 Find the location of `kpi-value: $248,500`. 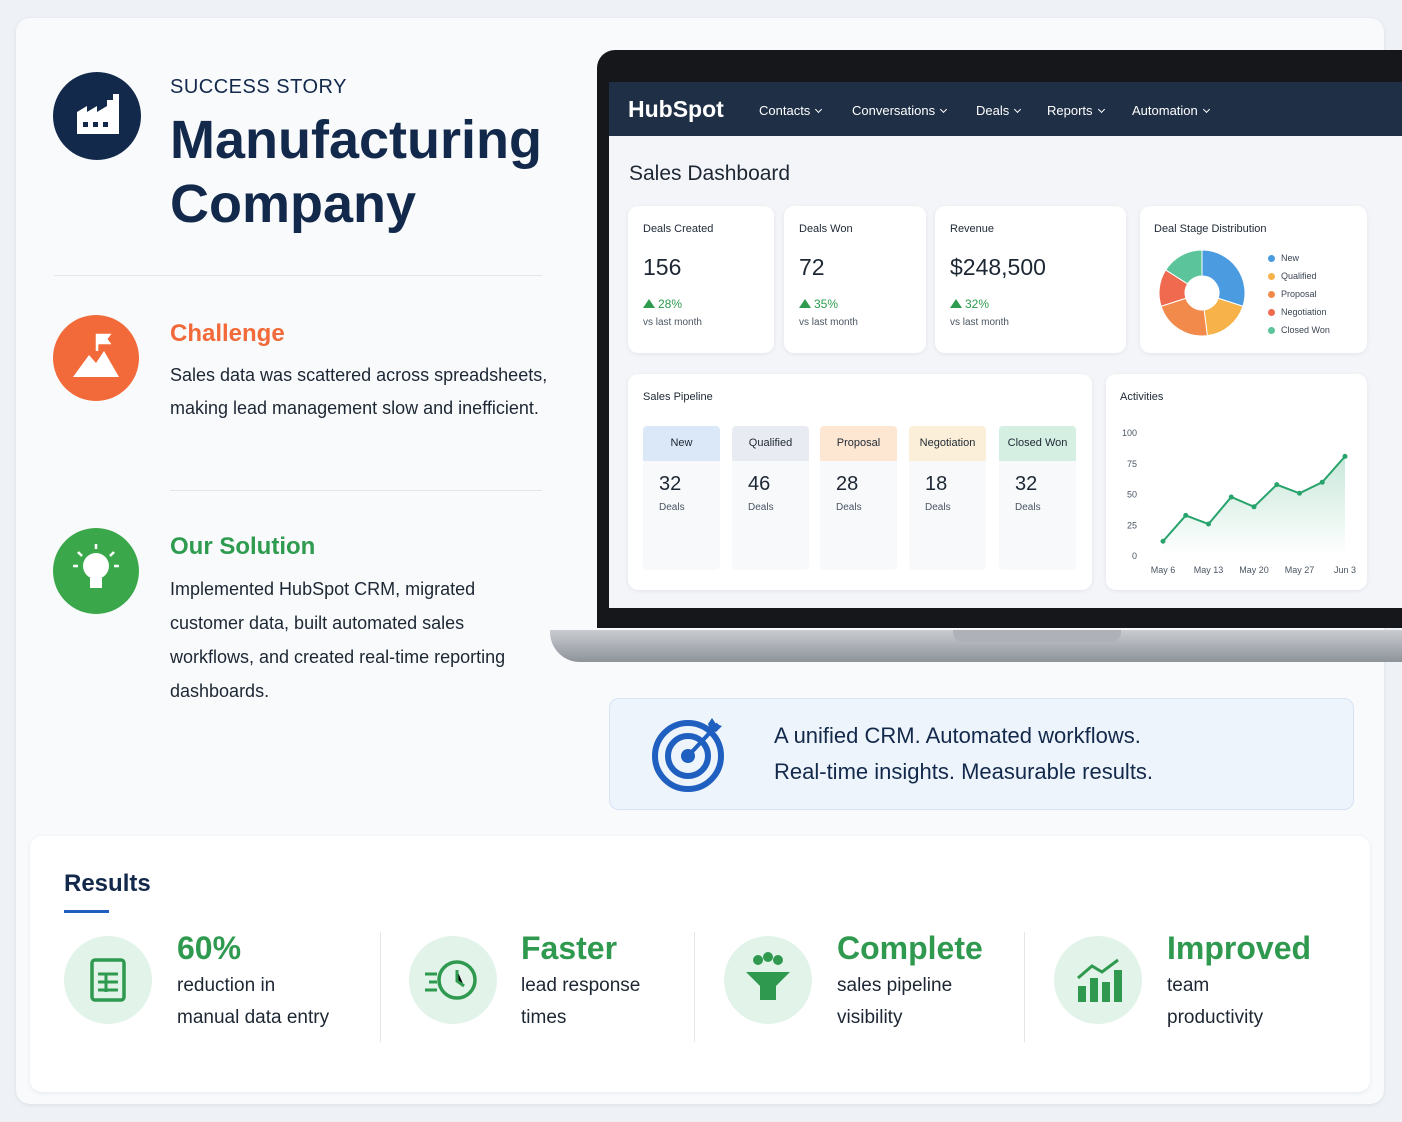

kpi-value: $248,500 is located at coordinates (998, 267).